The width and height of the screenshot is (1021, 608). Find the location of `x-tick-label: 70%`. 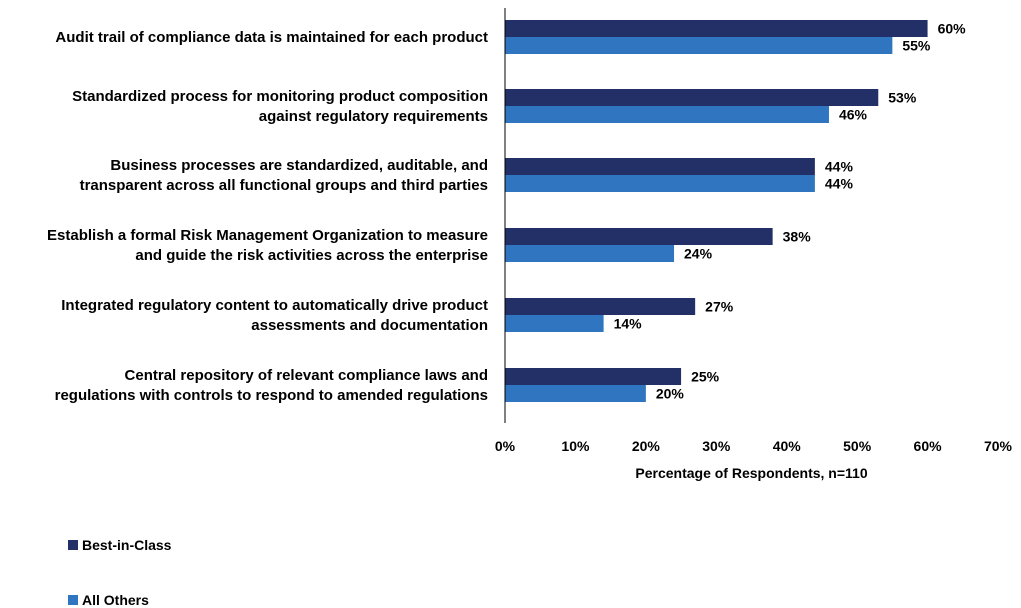

x-tick-label: 70% is located at coordinates (998, 446).